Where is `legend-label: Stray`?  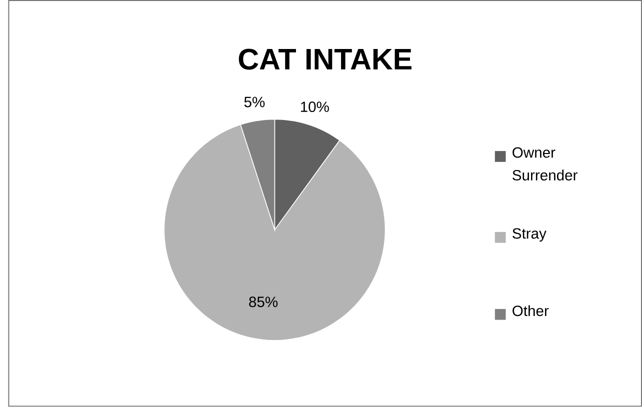
legend-label: Stray is located at coordinates (529, 235).